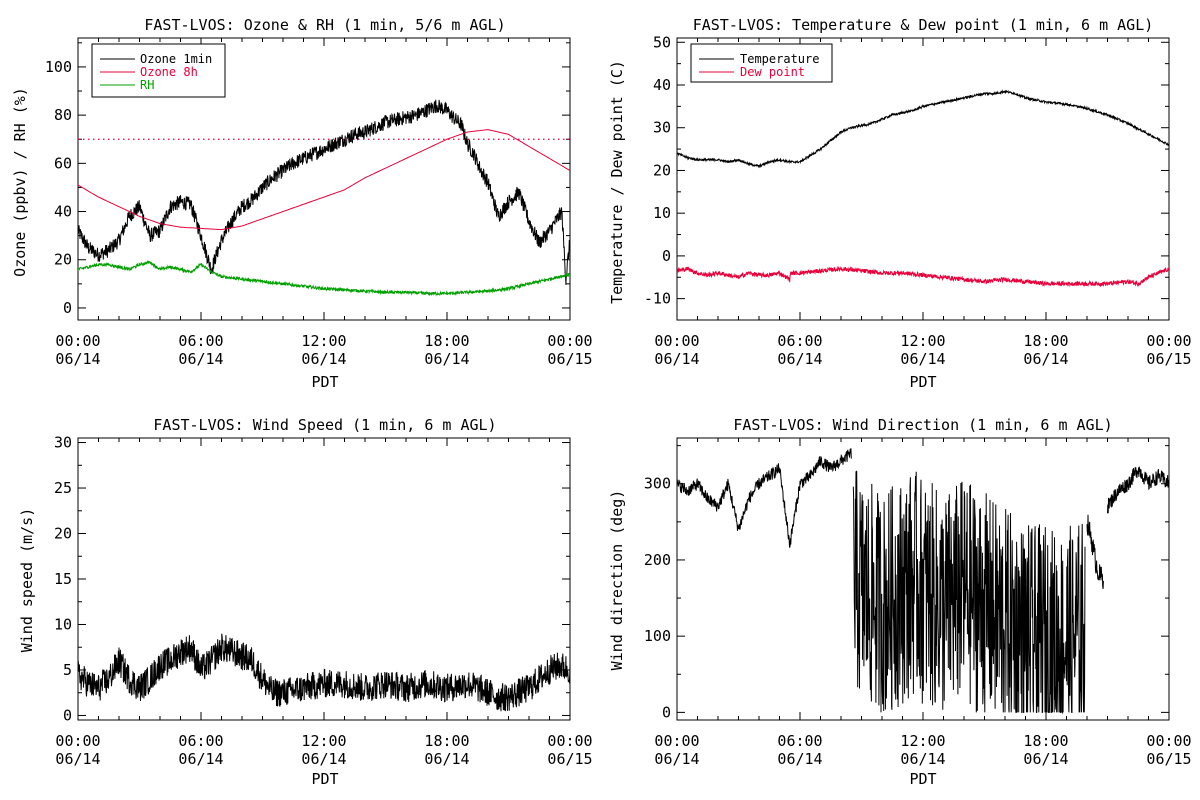  What do you see at coordinates (617, 580) in the screenshot?
I see `y-axis-label: Wind direction (deg)` at bounding box center [617, 580].